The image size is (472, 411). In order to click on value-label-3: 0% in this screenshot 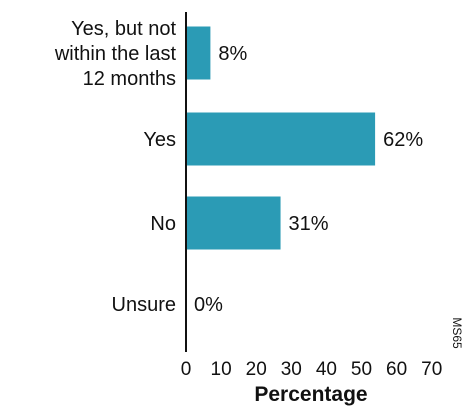, I will do `click(208, 305)`.